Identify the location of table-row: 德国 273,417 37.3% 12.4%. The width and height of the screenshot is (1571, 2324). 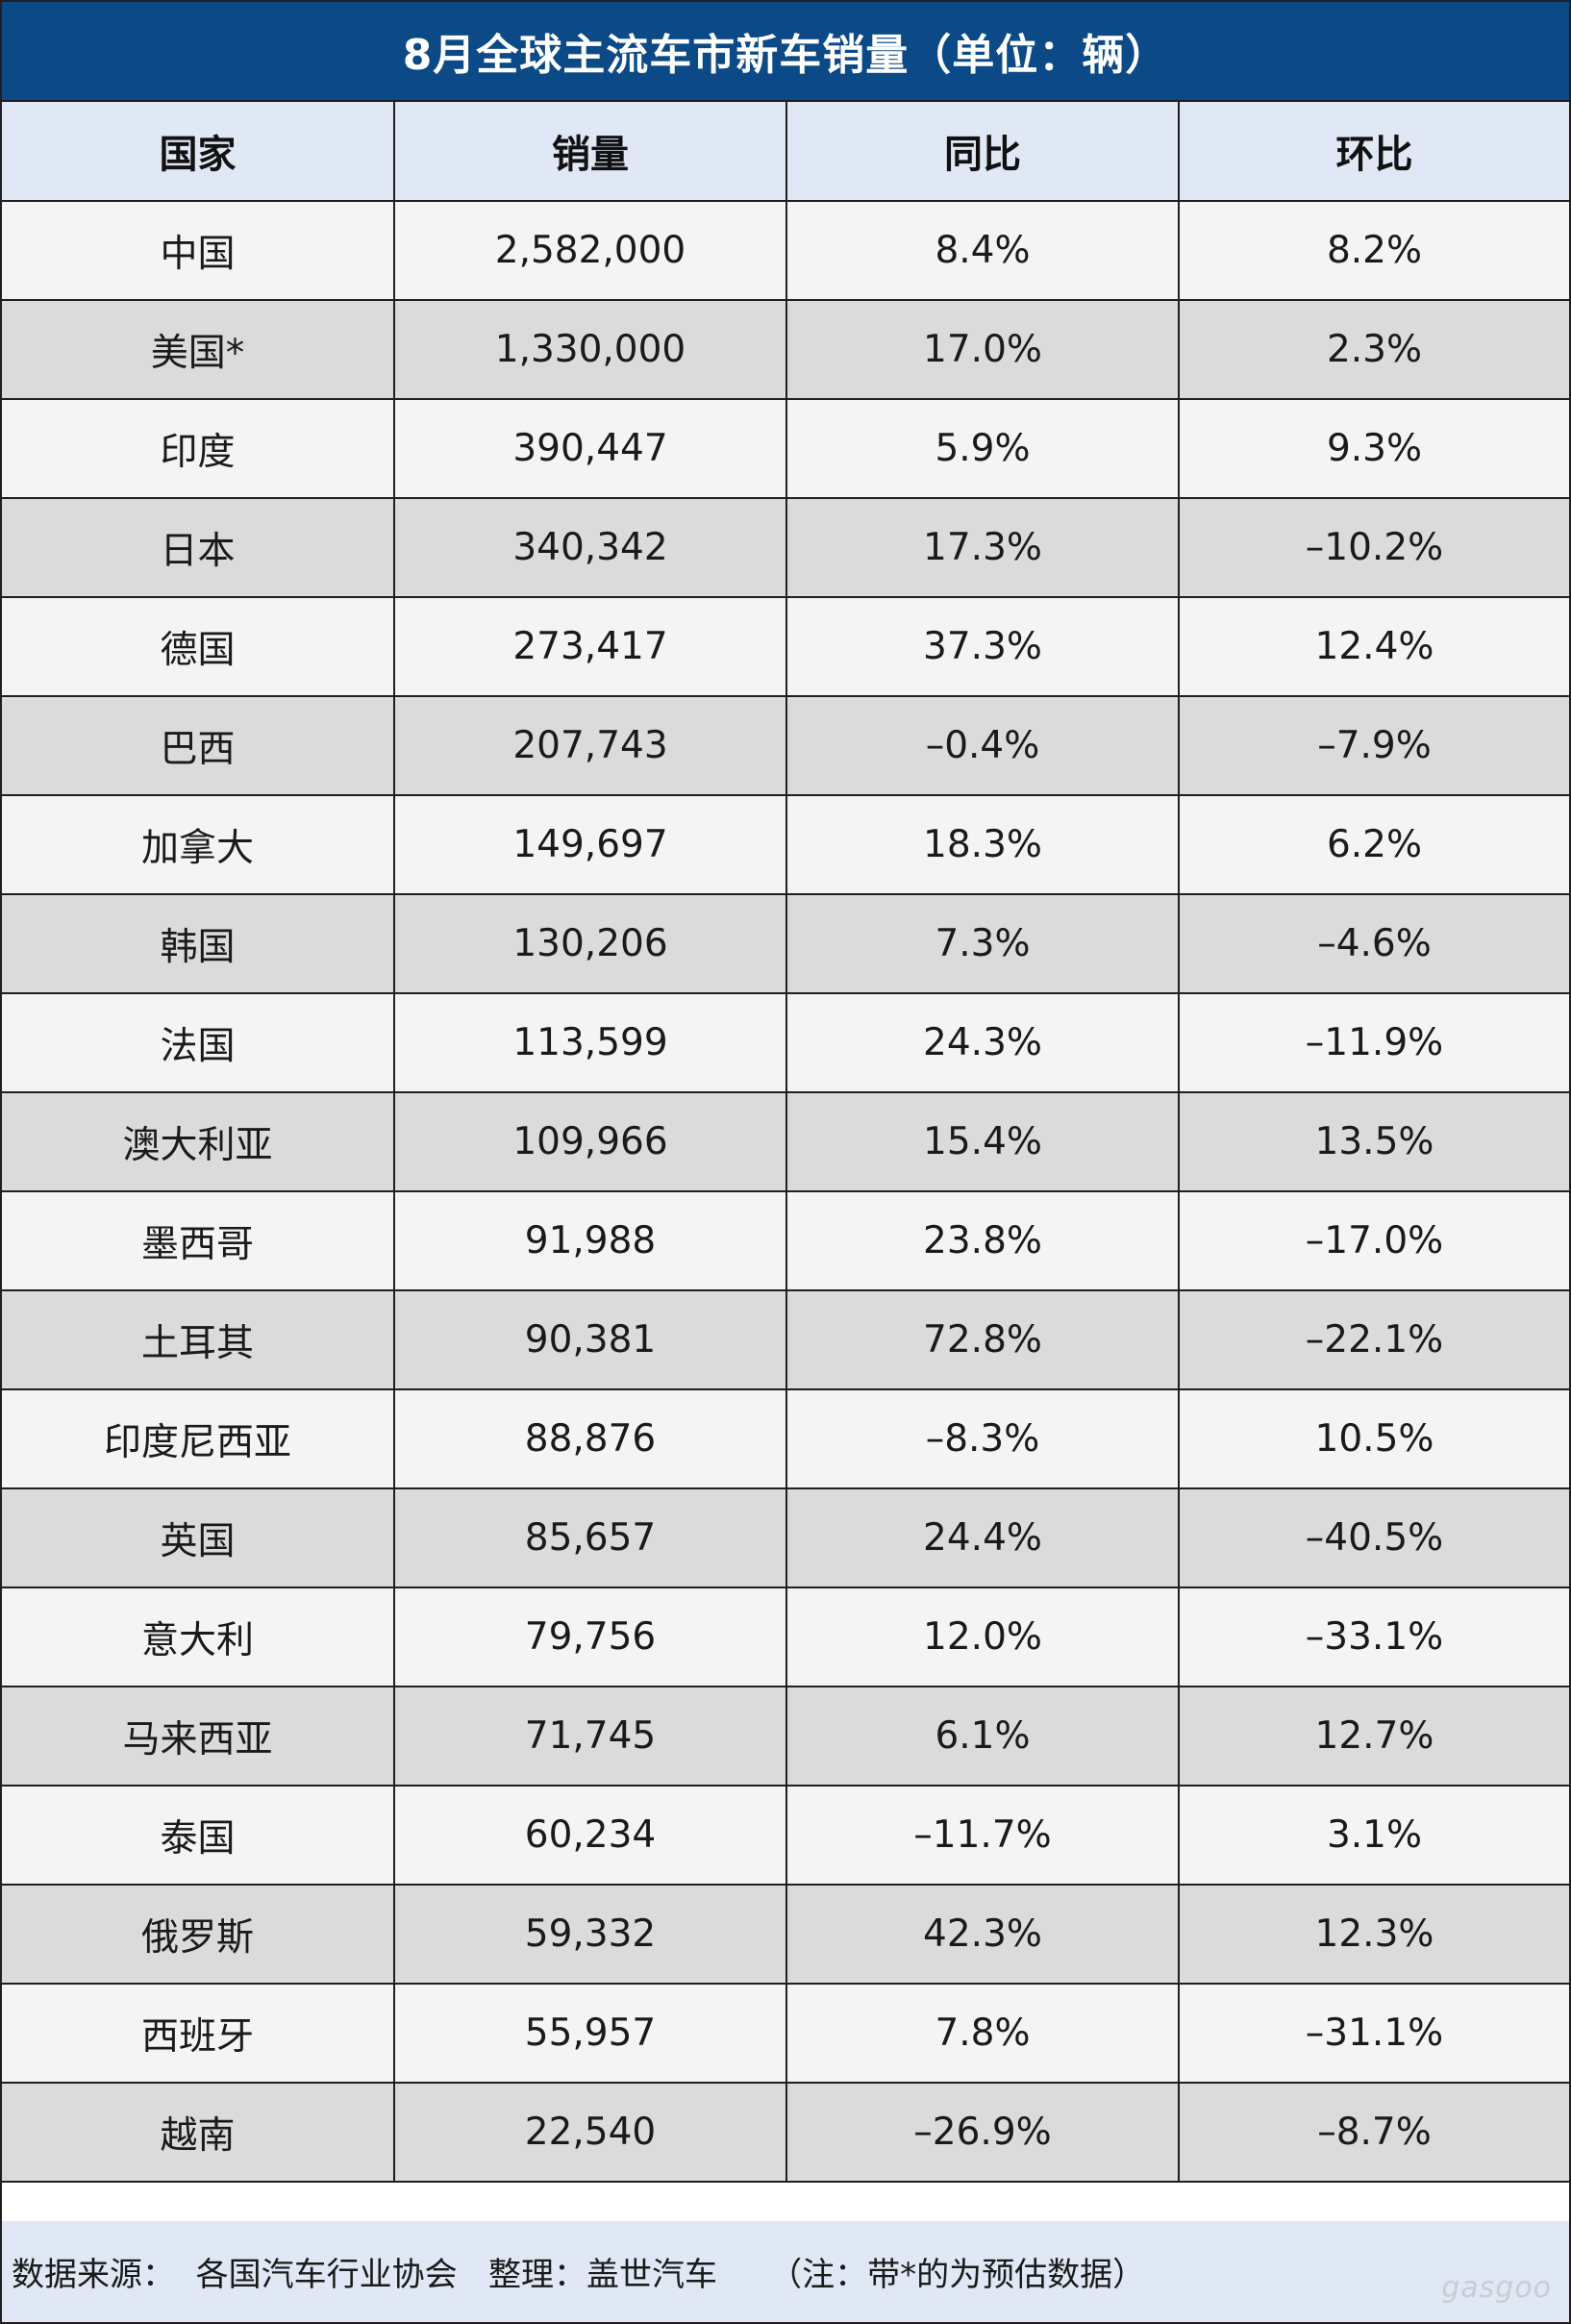
(785, 647).